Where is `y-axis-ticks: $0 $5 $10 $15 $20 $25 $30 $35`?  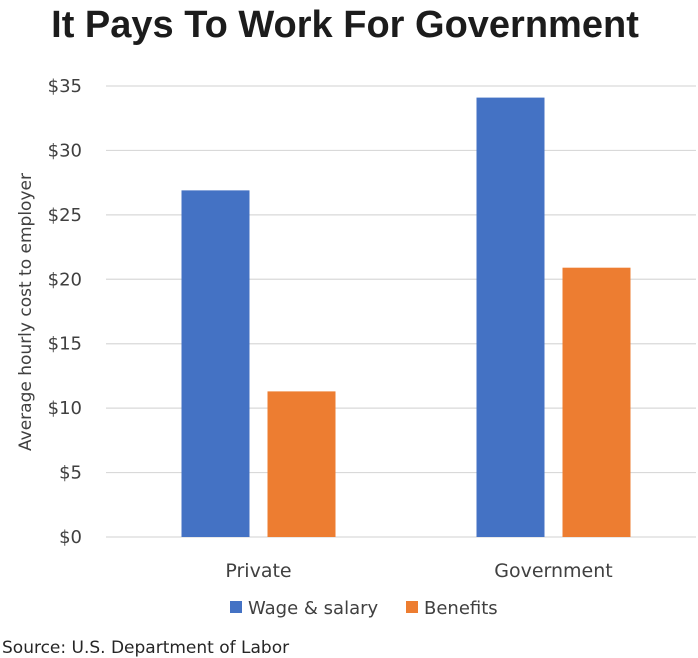 y-axis-ticks: $0 $5 $10 $15 $20 $25 $30 $35 is located at coordinates (65, 312).